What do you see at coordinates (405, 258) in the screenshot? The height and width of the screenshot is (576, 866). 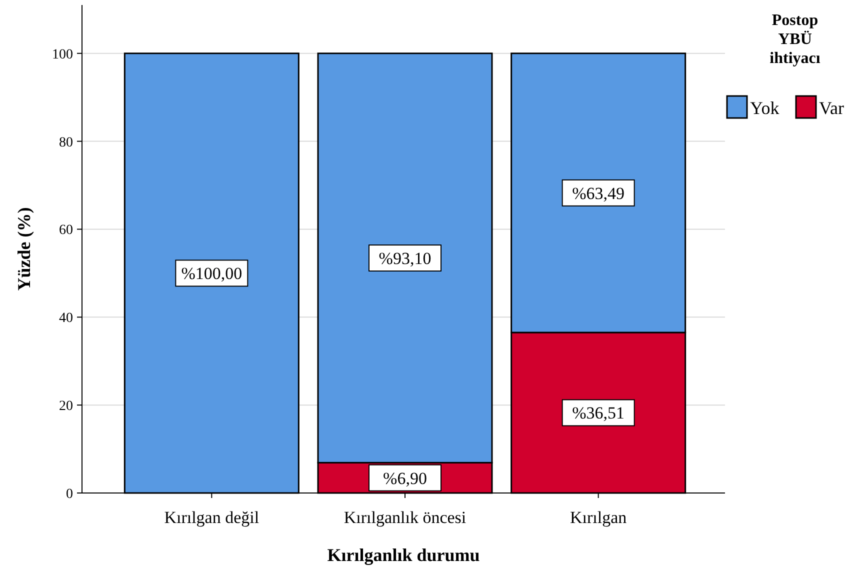 I see `data-label: %93,10` at bounding box center [405, 258].